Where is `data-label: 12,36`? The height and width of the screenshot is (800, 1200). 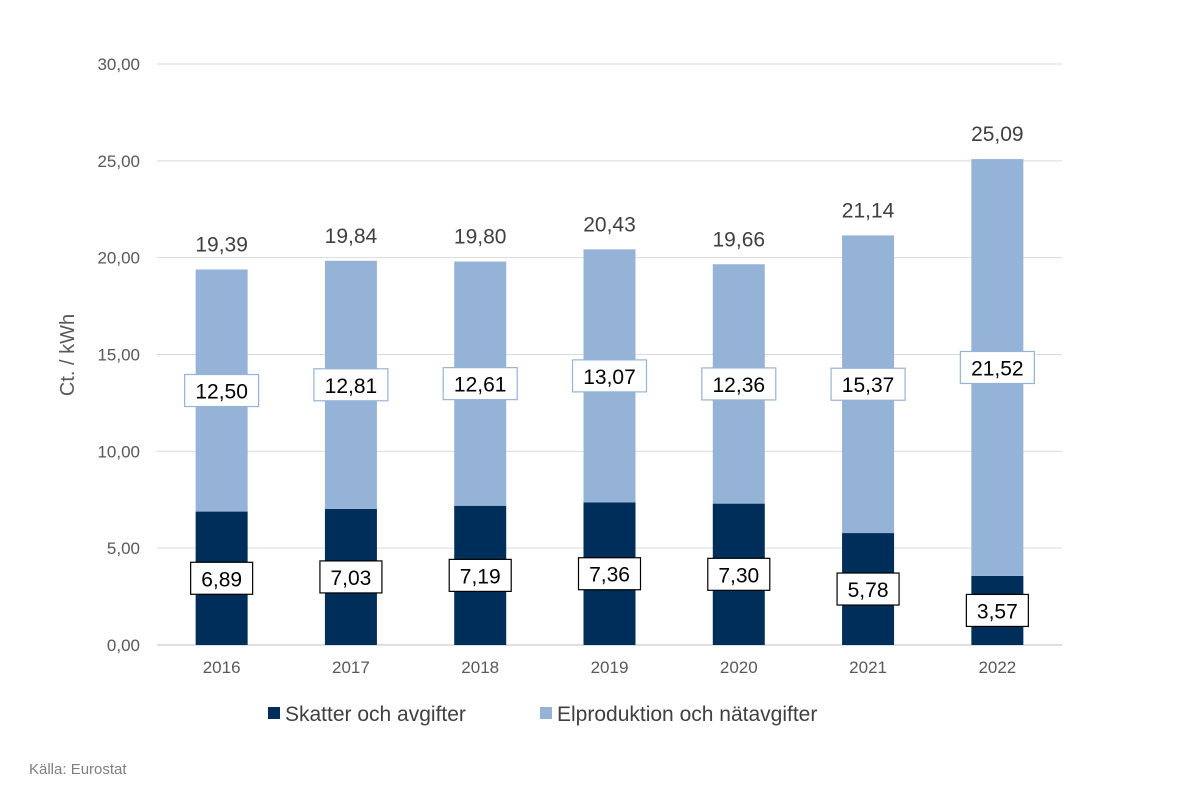 data-label: 12,36 is located at coordinates (739, 385).